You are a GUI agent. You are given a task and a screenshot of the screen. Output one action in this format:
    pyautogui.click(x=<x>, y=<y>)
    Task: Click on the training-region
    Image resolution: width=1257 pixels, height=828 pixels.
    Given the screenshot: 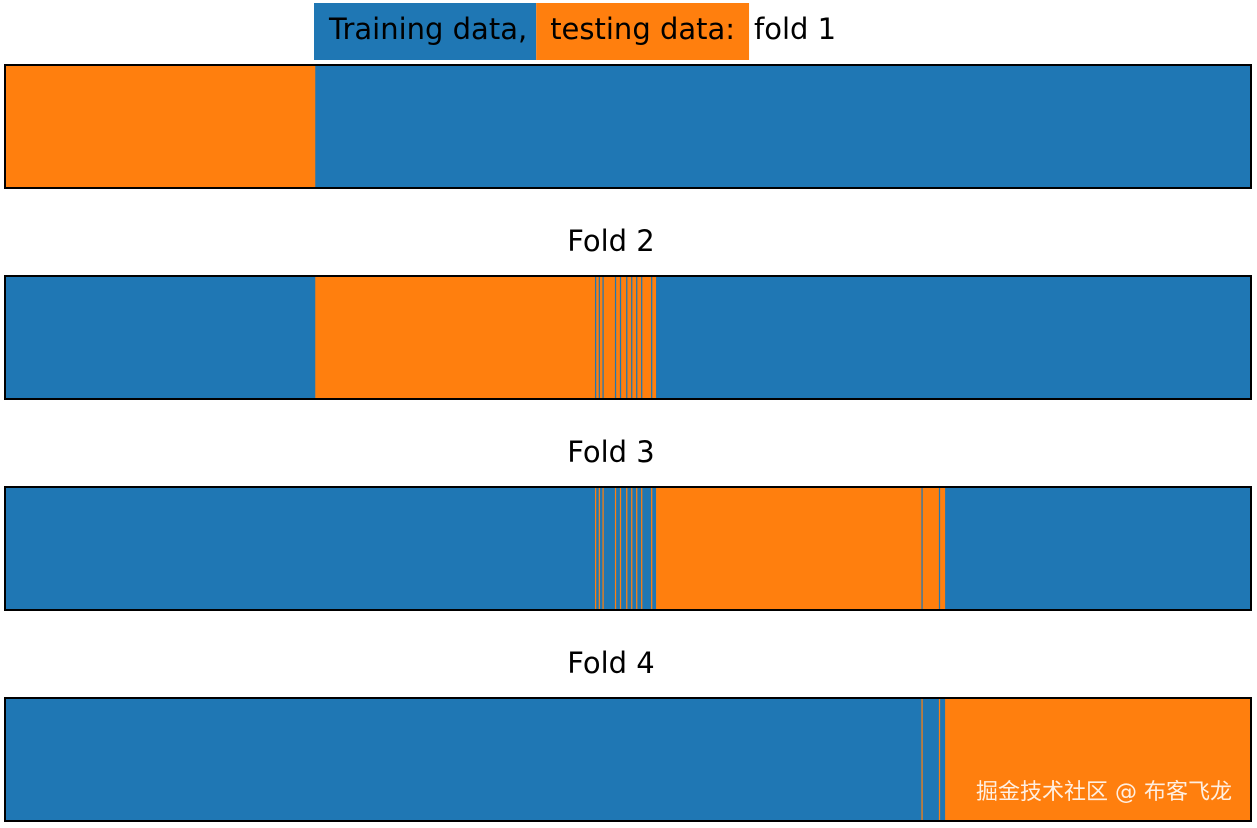 What is the action you would take?
    pyautogui.click(x=628, y=548)
    